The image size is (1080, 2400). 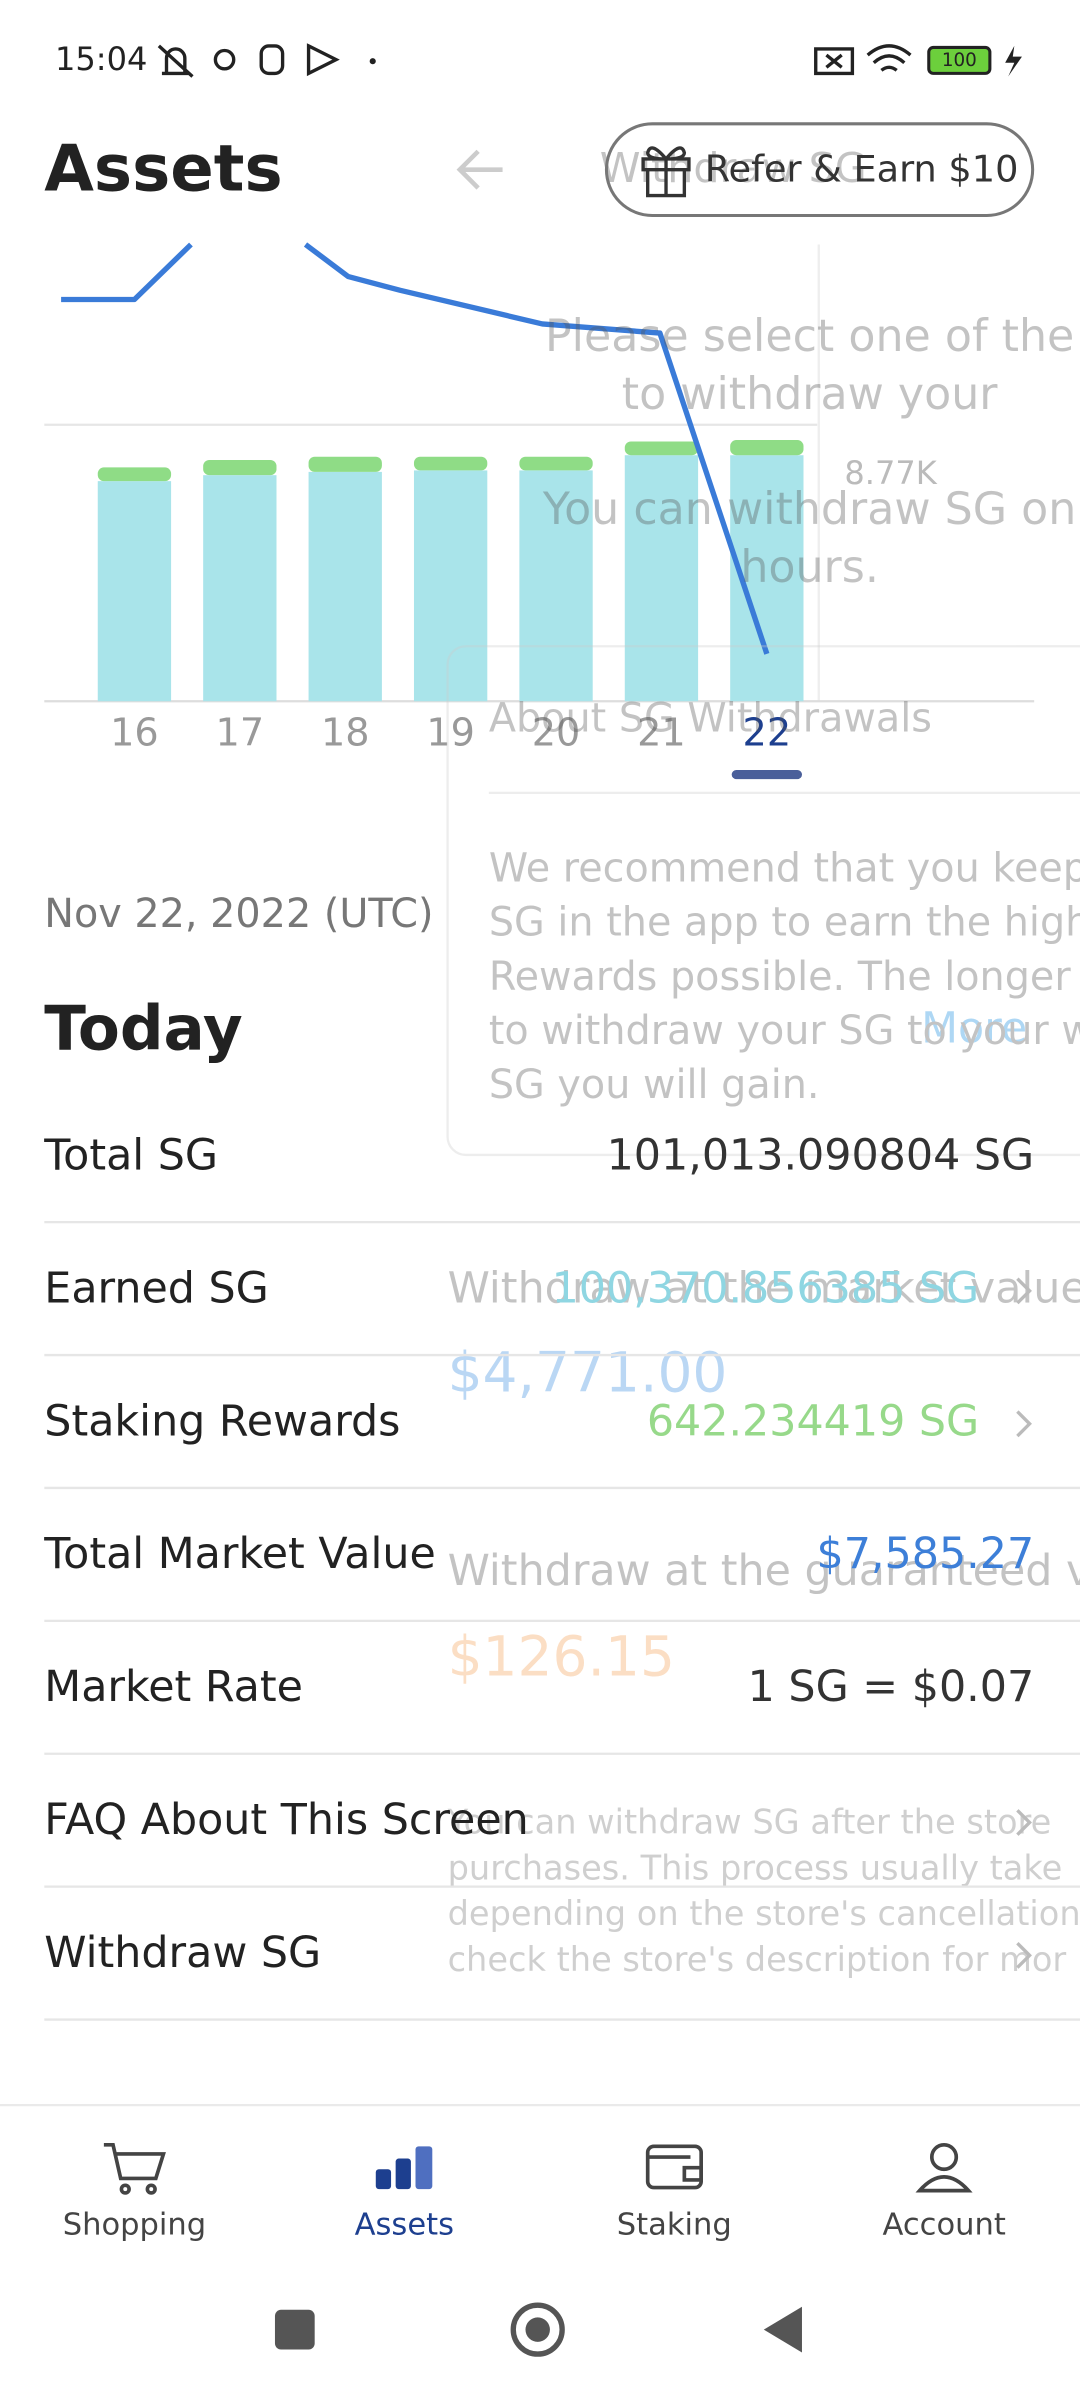 I want to click on overlay-text: check the store's description for mor, so click(x=757, y=1959).